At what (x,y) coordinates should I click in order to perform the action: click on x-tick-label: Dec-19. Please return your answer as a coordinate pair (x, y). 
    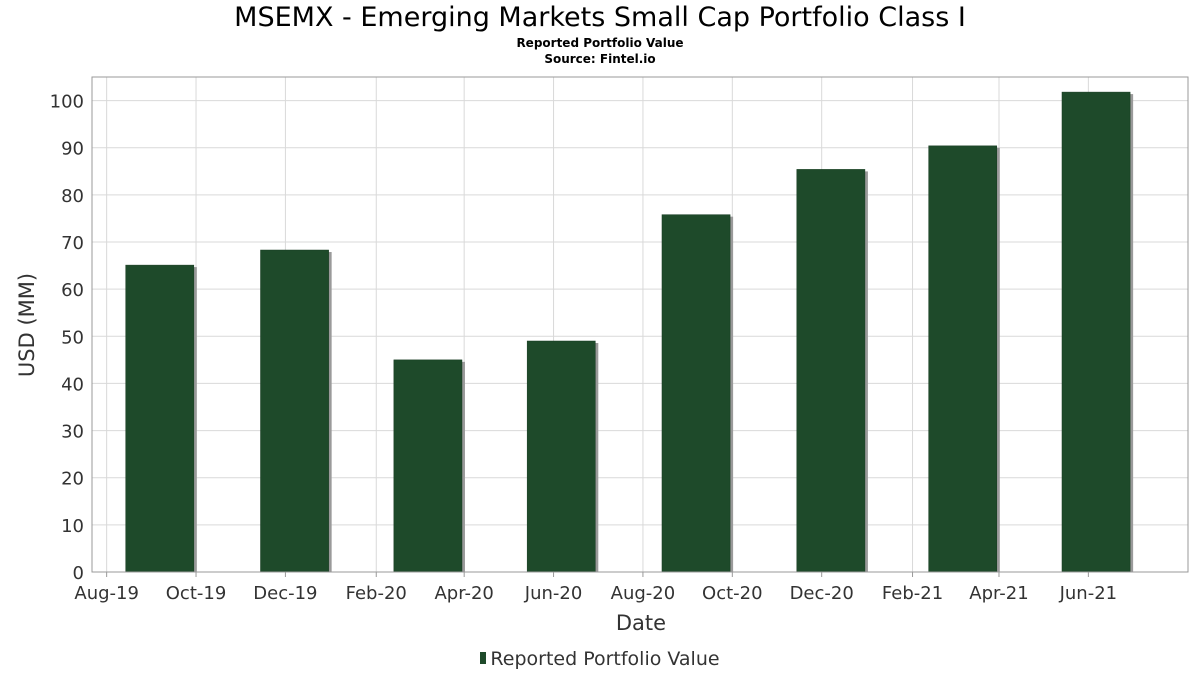
    Looking at the image, I should click on (285, 593).